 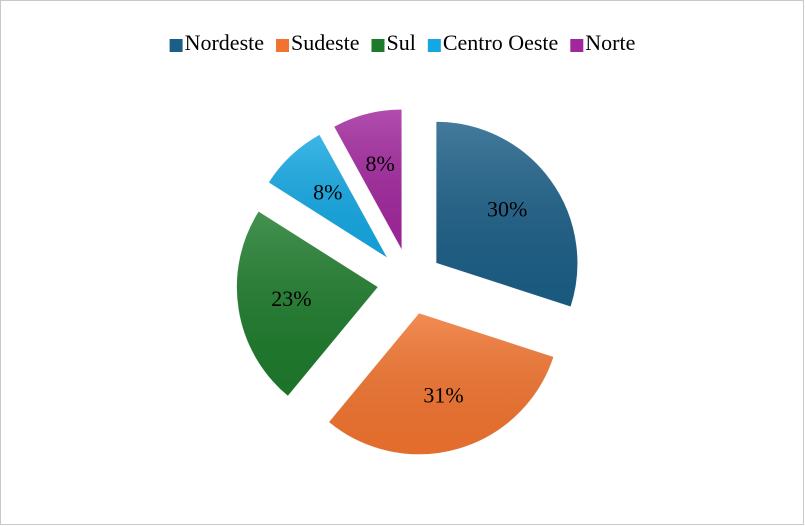 I want to click on legend-label: Sudeste, so click(x=325, y=42).